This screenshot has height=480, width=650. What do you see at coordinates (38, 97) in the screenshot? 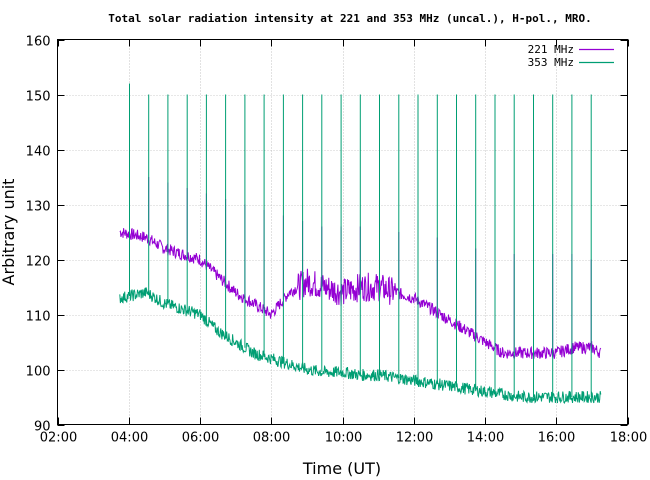
I see `y-tick-label: 150` at bounding box center [38, 97].